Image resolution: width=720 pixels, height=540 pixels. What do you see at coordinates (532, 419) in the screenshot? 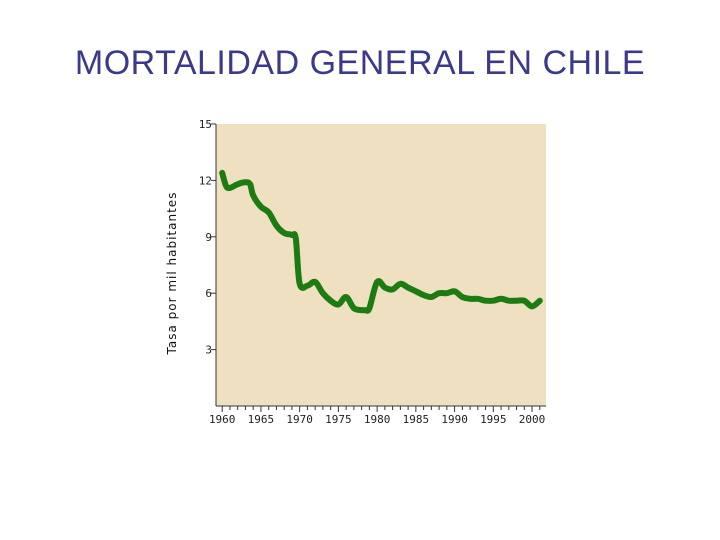
I see `x-tick-label: 2000` at bounding box center [532, 419].